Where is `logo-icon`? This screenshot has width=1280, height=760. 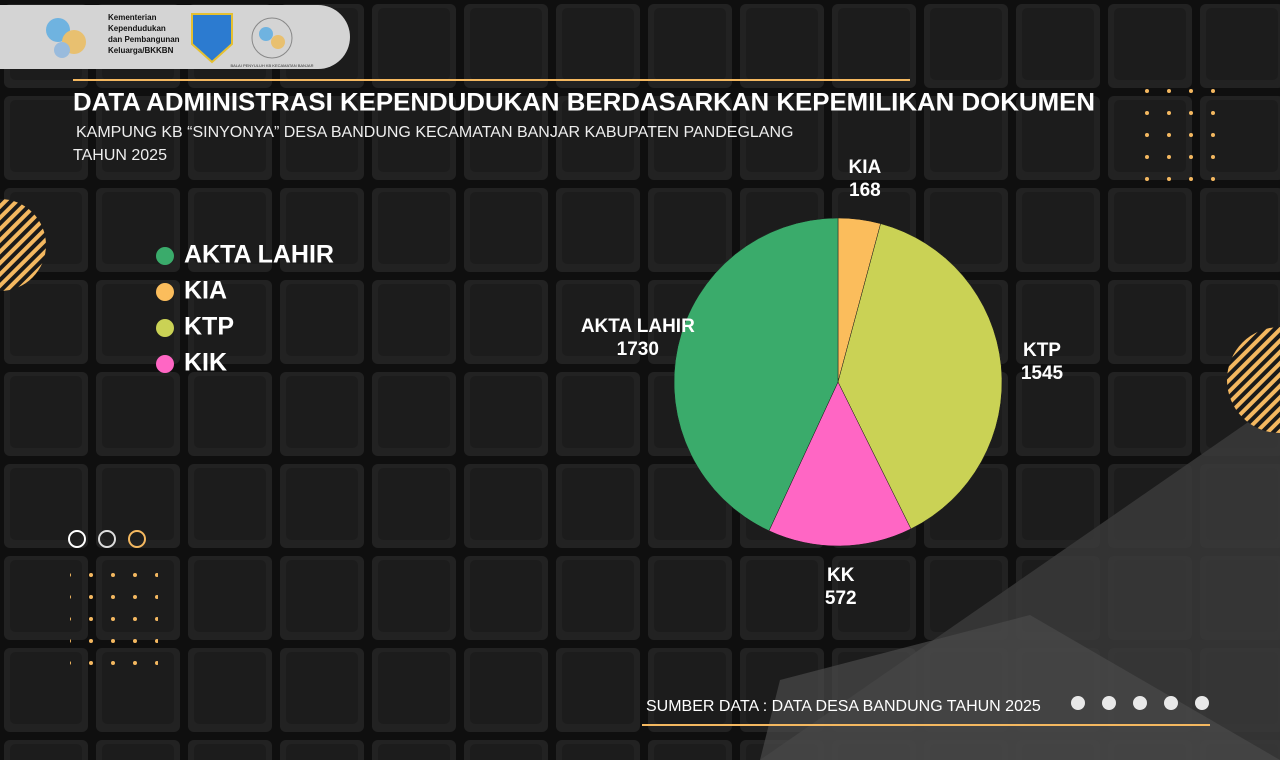 logo-icon is located at coordinates (66, 38).